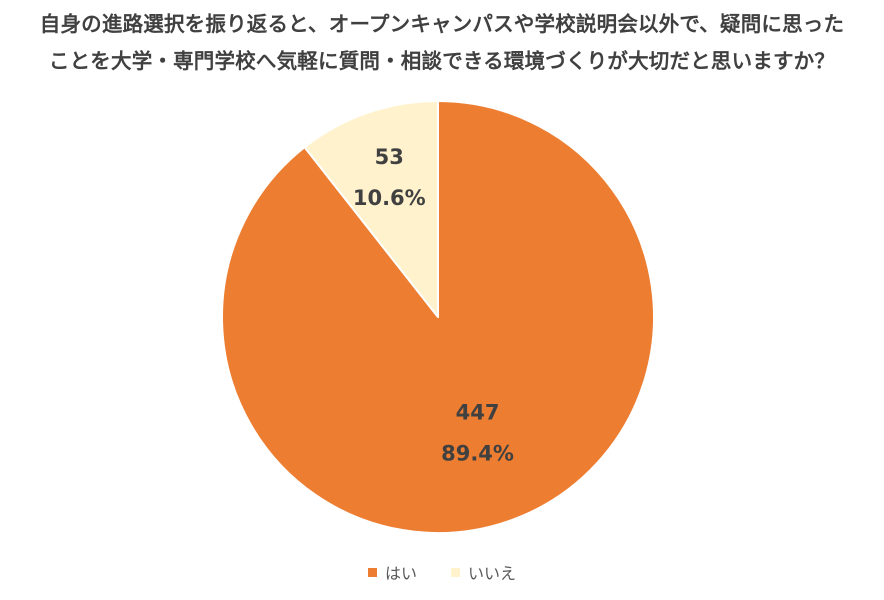  Describe the element at coordinates (389, 157) in the screenshot. I see `data-label-value-no: 53` at that location.